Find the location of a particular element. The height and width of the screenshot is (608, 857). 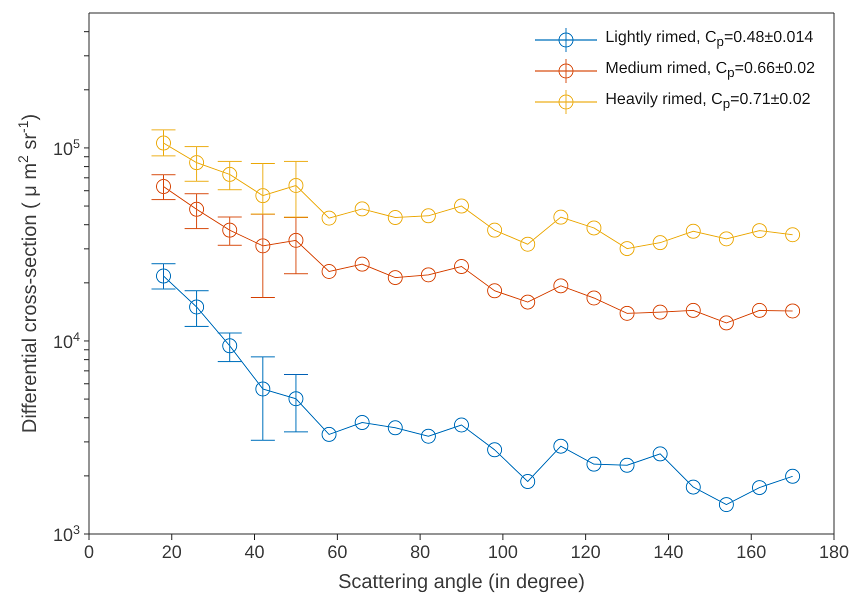

legend-label: Heavily rimed, C$_{p}$=0.71±0.02 is located at coordinates (708, 101).